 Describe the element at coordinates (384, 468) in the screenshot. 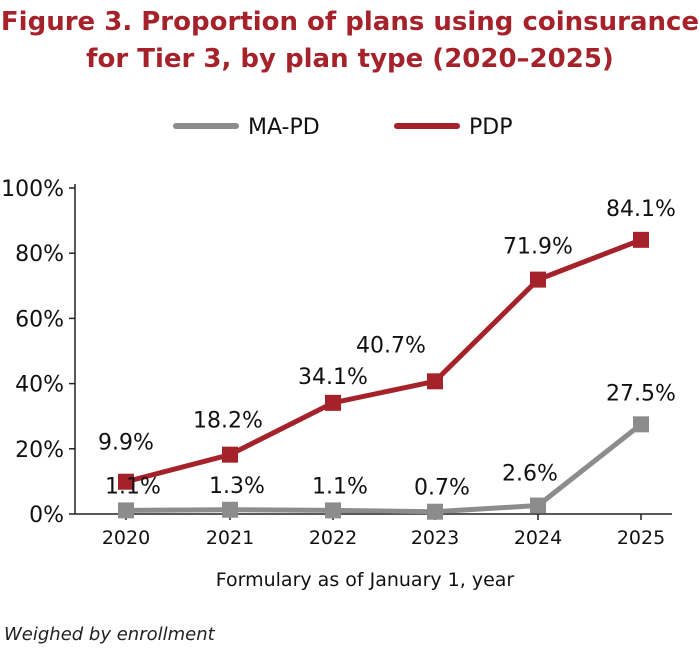

I see `series-line-ma-pd` at that location.